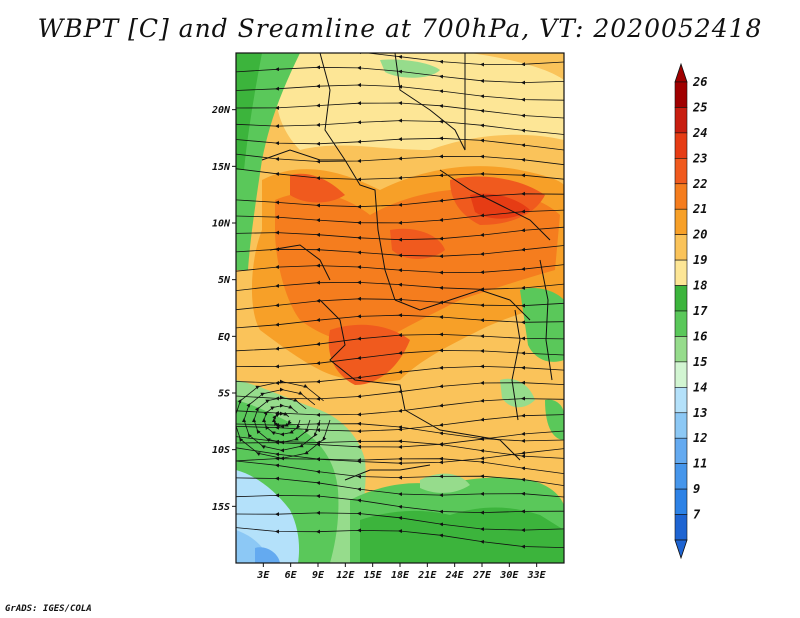 The height and width of the screenshot is (618, 800). What do you see at coordinates (700, 464) in the screenshot?
I see `colorbar-label: 11` at bounding box center [700, 464].